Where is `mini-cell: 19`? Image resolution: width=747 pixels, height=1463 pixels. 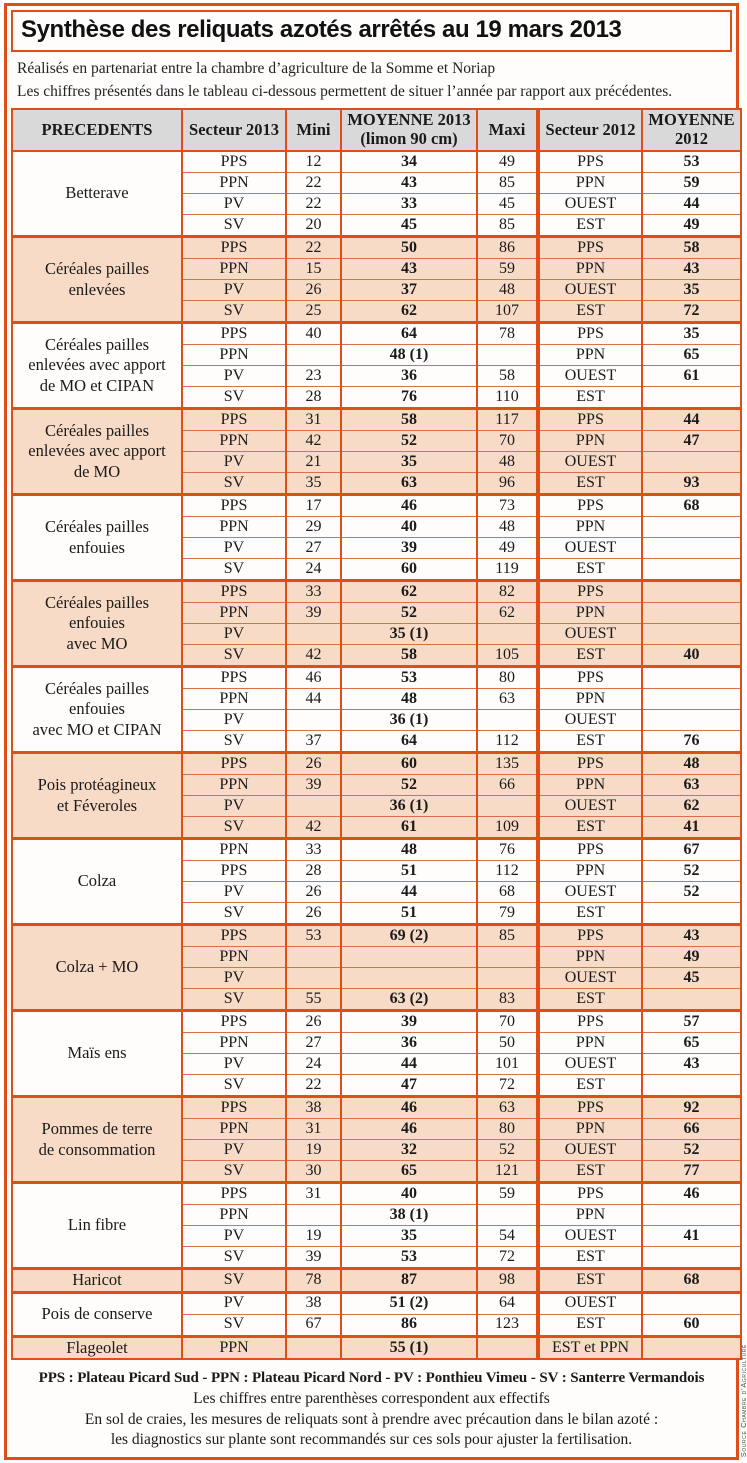
mini-cell: 19 is located at coordinates (313, 1150).